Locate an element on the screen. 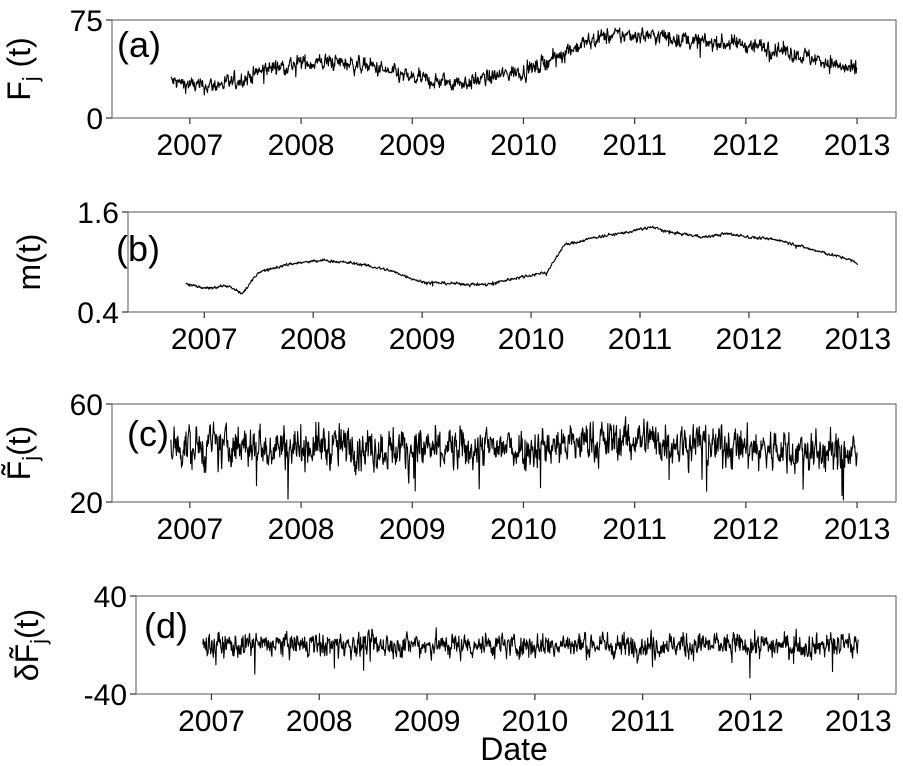 The height and width of the screenshot is (766, 903). y-axis-label: Fj (t) is located at coordinates (22, 69).